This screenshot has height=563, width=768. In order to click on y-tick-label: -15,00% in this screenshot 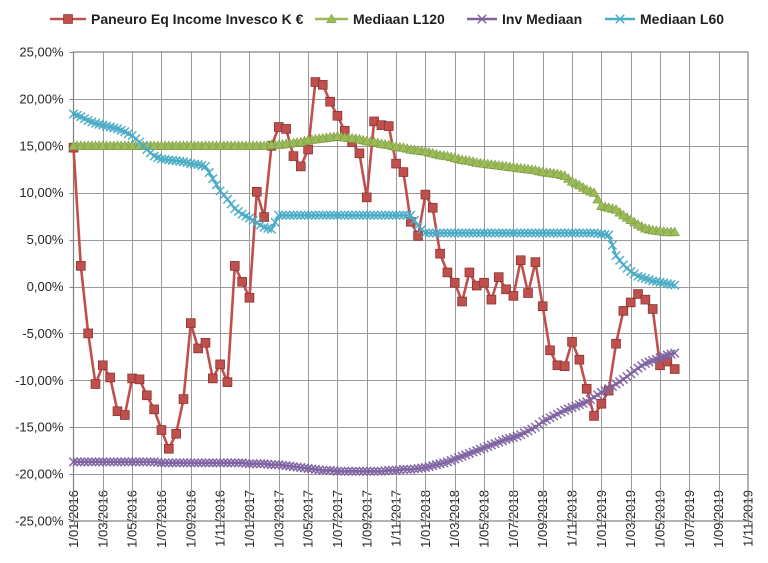, I will do `click(39, 427)`.